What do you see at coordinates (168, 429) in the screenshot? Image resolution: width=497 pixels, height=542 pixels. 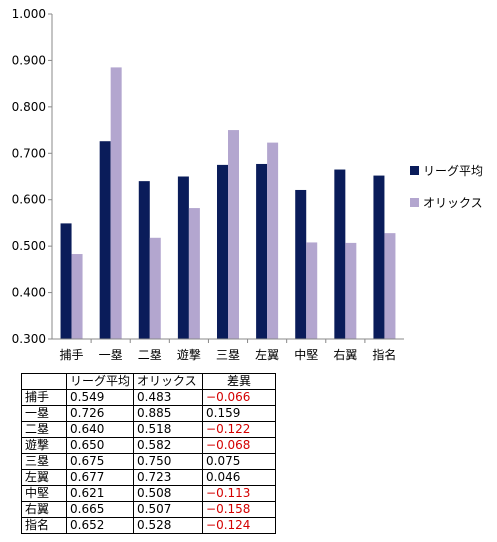 I see `orix-value: 0.518` at bounding box center [168, 429].